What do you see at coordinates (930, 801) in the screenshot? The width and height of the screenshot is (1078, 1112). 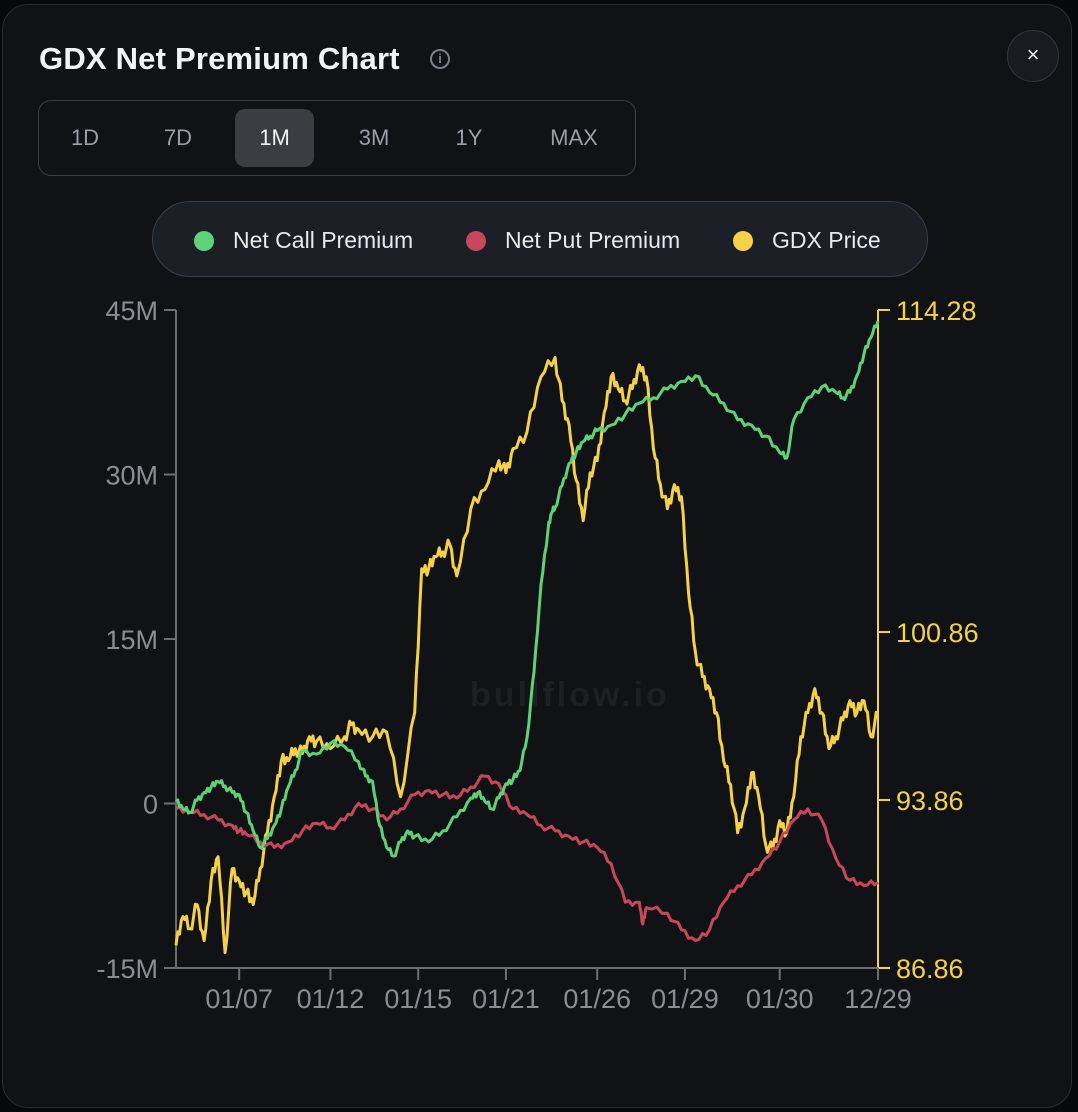 I see `right-tick-label: 93.86` at bounding box center [930, 801].